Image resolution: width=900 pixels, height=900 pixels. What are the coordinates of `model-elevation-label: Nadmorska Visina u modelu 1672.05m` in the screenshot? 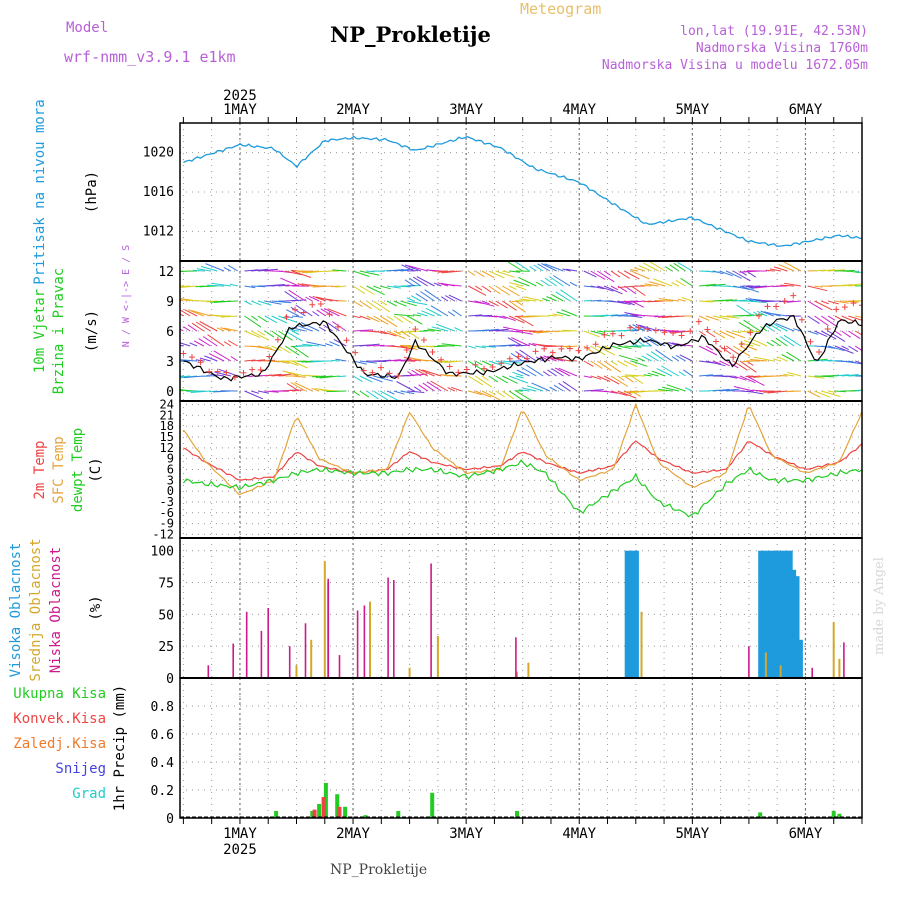 It's located at (734, 65).